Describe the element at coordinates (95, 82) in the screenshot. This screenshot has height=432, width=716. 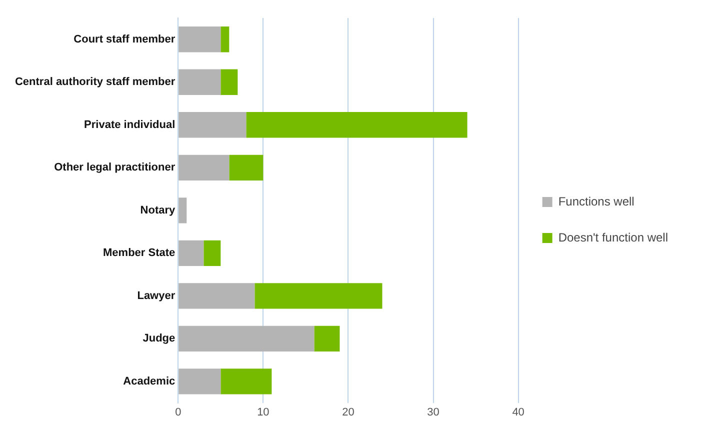
I see `y-tick-label: Central authority staff member` at that location.